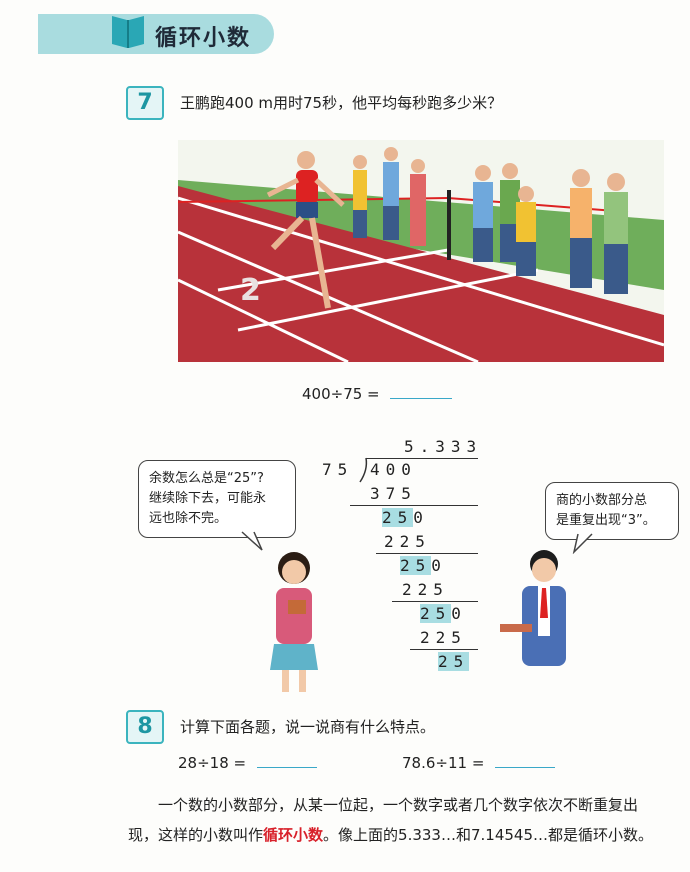  I want to click on equation-text: 400÷75 =, so click(341, 394).